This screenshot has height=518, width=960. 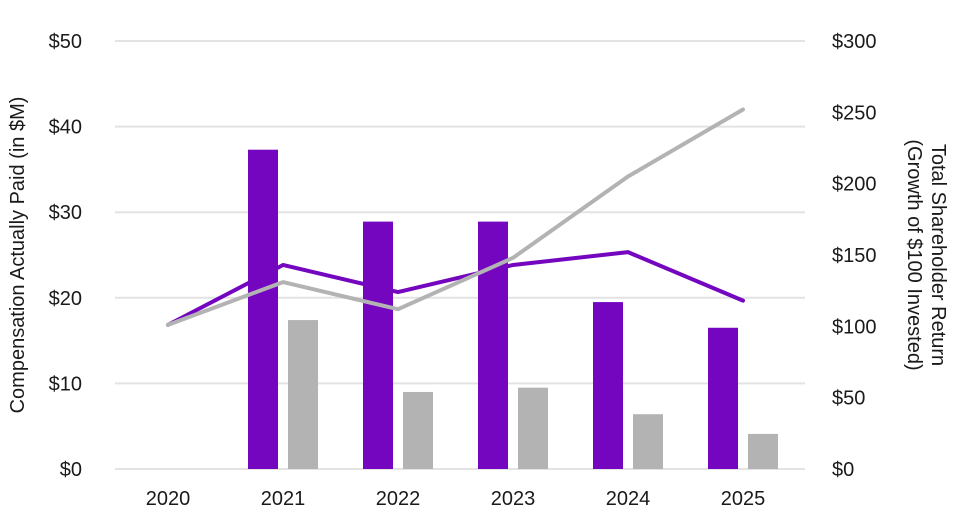 I want to click on line-purple, so click(x=455, y=288).